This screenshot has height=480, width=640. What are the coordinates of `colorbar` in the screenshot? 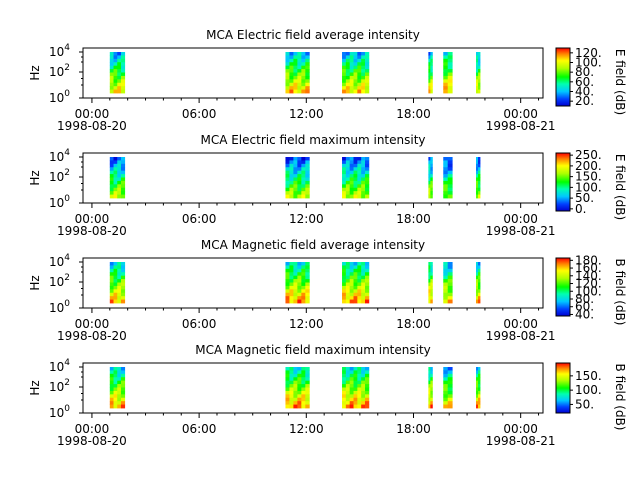 It's located at (563, 182).